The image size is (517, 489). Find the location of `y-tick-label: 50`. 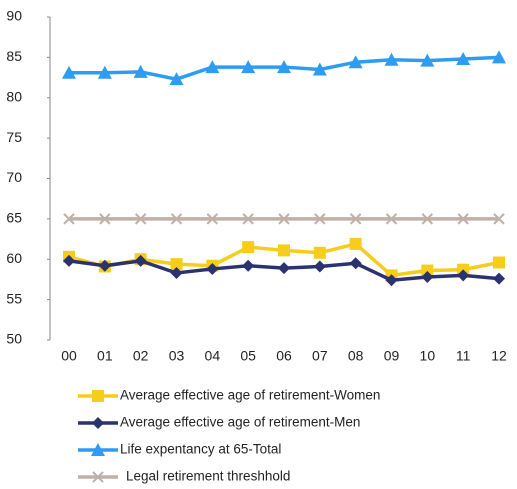

y-tick-label: 50 is located at coordinates (14, 339).